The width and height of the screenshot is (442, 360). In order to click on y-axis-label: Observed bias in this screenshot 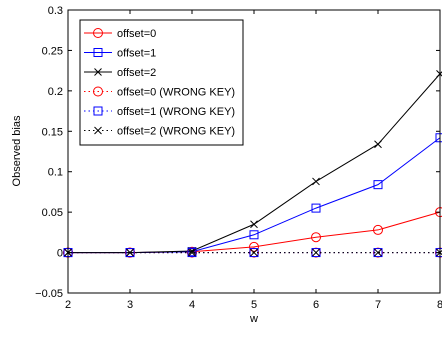, I will do `click(17, 150)`.